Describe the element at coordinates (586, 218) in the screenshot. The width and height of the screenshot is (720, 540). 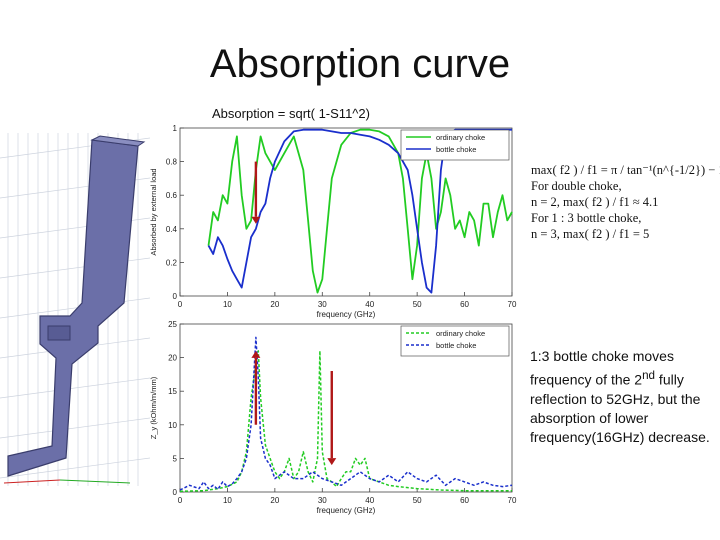
I see `formula-line: For 1 : 3 bottle choke,` at that location.